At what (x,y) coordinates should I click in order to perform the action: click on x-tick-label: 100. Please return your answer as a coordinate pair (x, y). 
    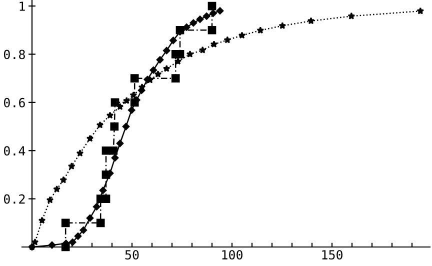
    Looking at the image, I should click on (232, 255).